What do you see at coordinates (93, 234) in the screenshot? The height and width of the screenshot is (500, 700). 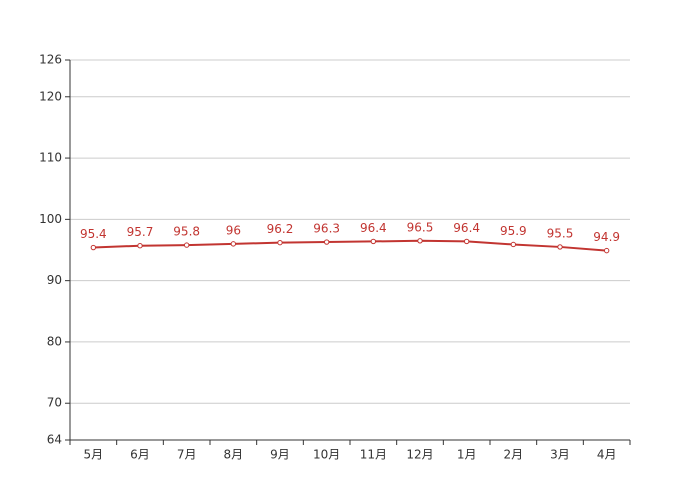 I see `data-label: 95.4` at bounding box center [93, 234].